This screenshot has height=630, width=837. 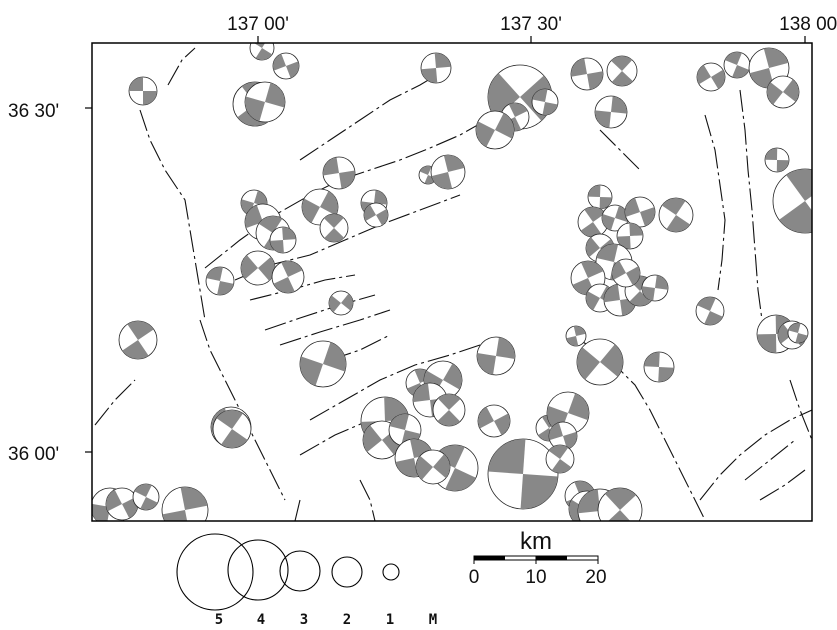 I want to click on scale-unit: km, so click(x=536, y=541).